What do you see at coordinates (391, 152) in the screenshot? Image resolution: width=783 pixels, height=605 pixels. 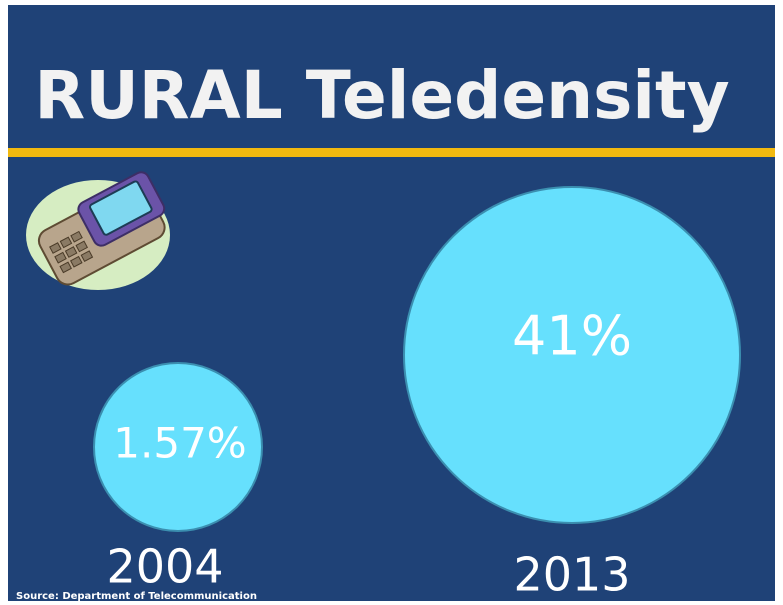 I see `divider` at bounding box center [391, 152].